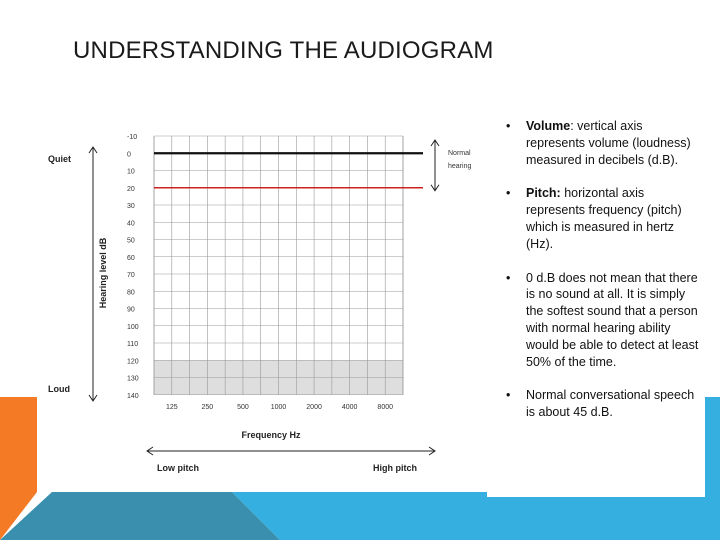  Describe the element at coordinates (543, 193) in the screenshot. I see `bullet-bold: Pitch:` at that location.